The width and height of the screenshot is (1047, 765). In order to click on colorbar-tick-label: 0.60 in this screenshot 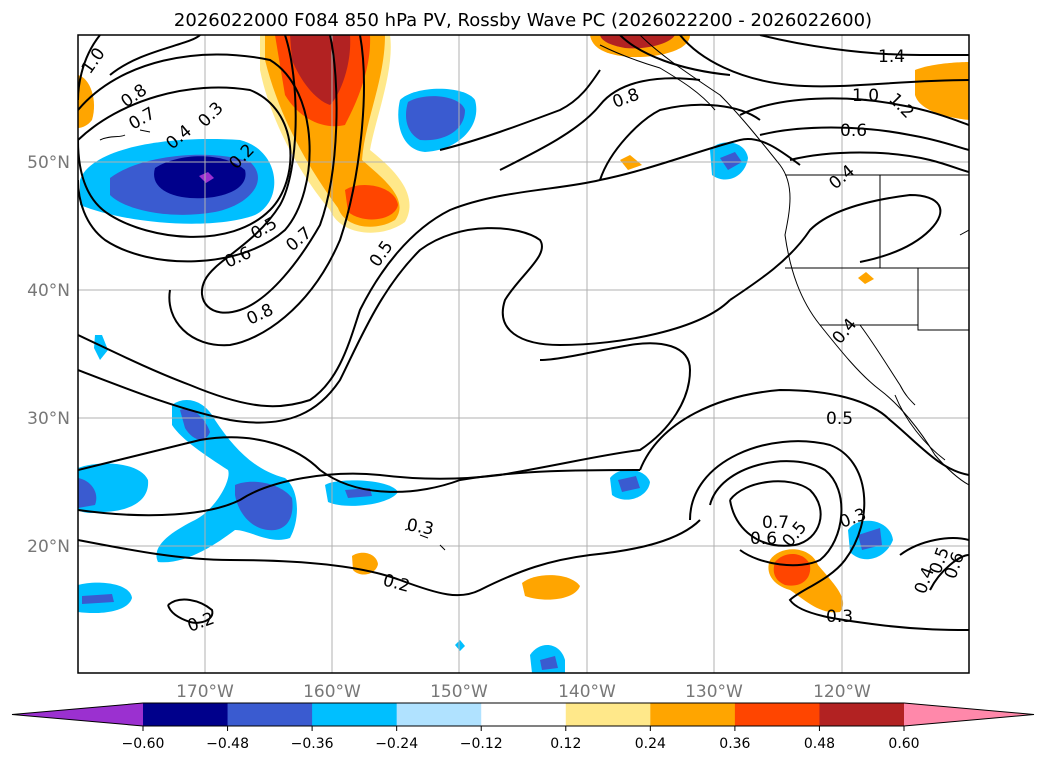, I will do `click(903, 744)`.